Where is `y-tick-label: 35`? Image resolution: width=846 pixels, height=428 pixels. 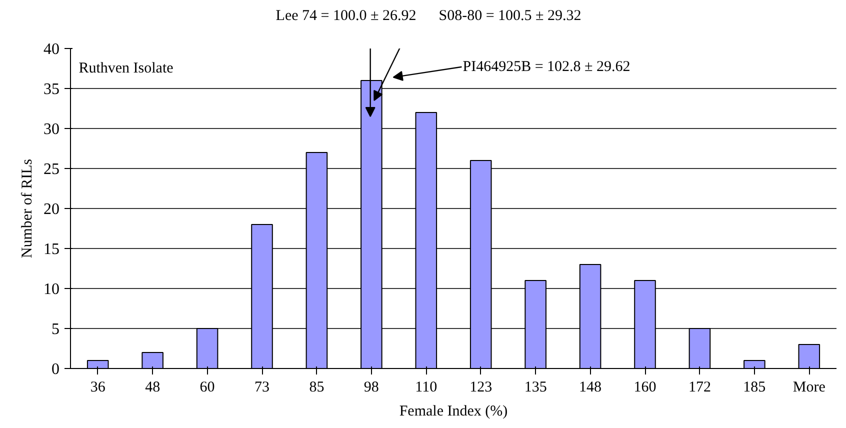
y-tick-label: 35 is located at coordinates (52, 89).